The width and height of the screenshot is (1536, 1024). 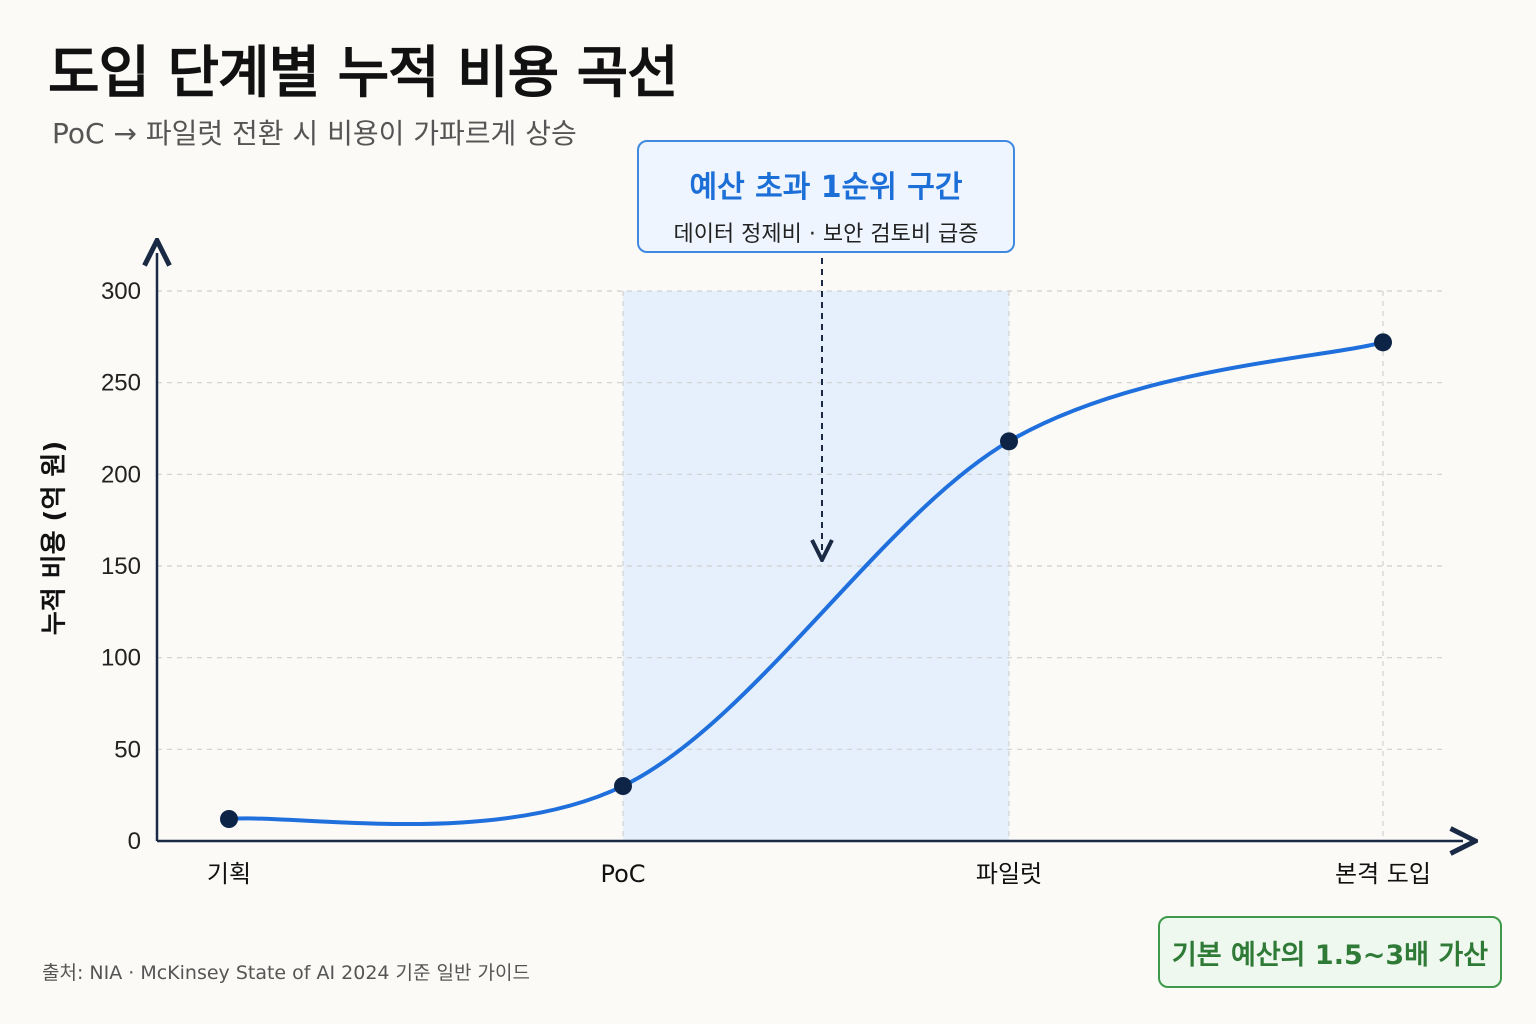 What do you see at coordinates (54, 538) in the screenshot?
I see `y-axis-label: 누적 비용 (억 원)` at bounding box center [54, 538].